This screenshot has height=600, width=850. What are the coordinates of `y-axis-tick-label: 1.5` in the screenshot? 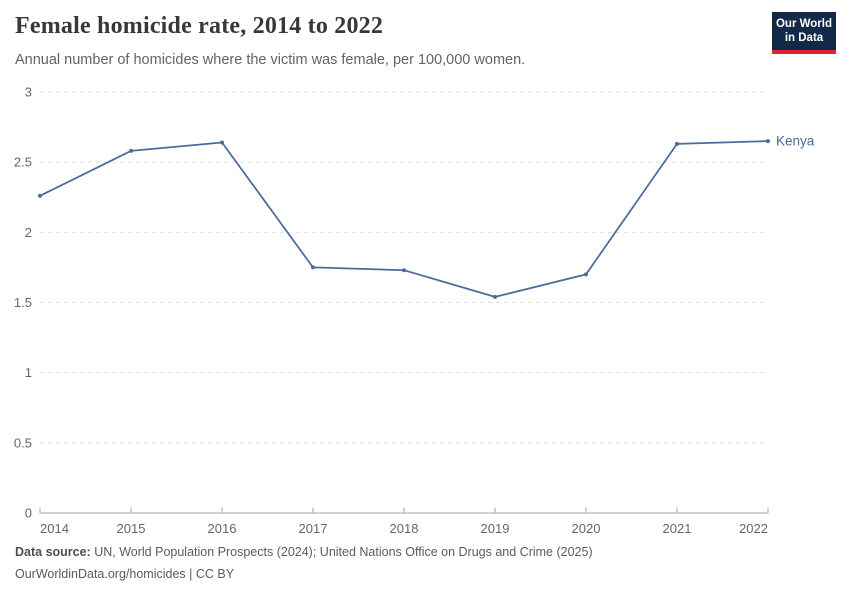 It's located at (23, 302).